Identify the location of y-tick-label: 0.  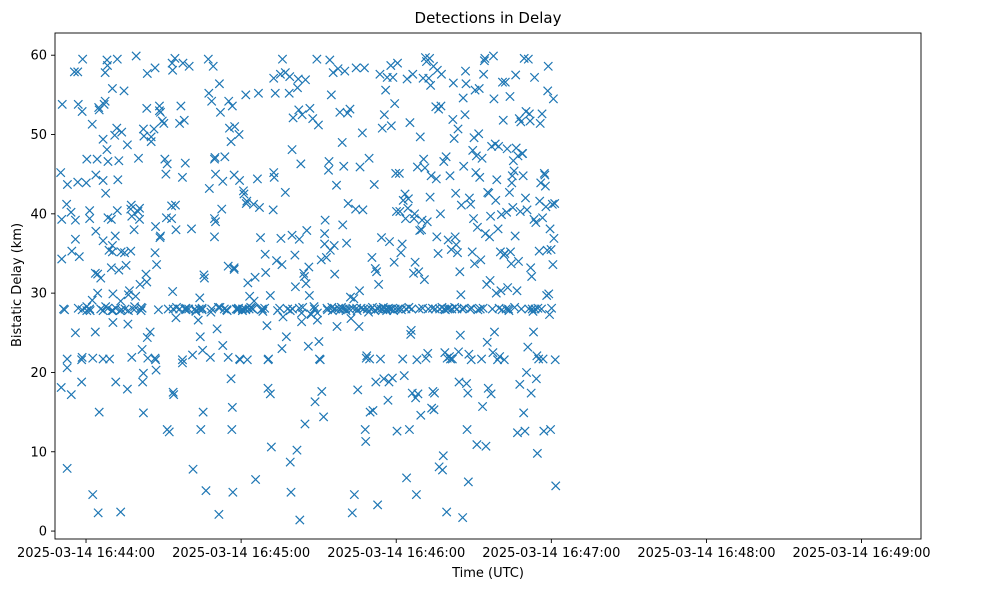
(43, 532).